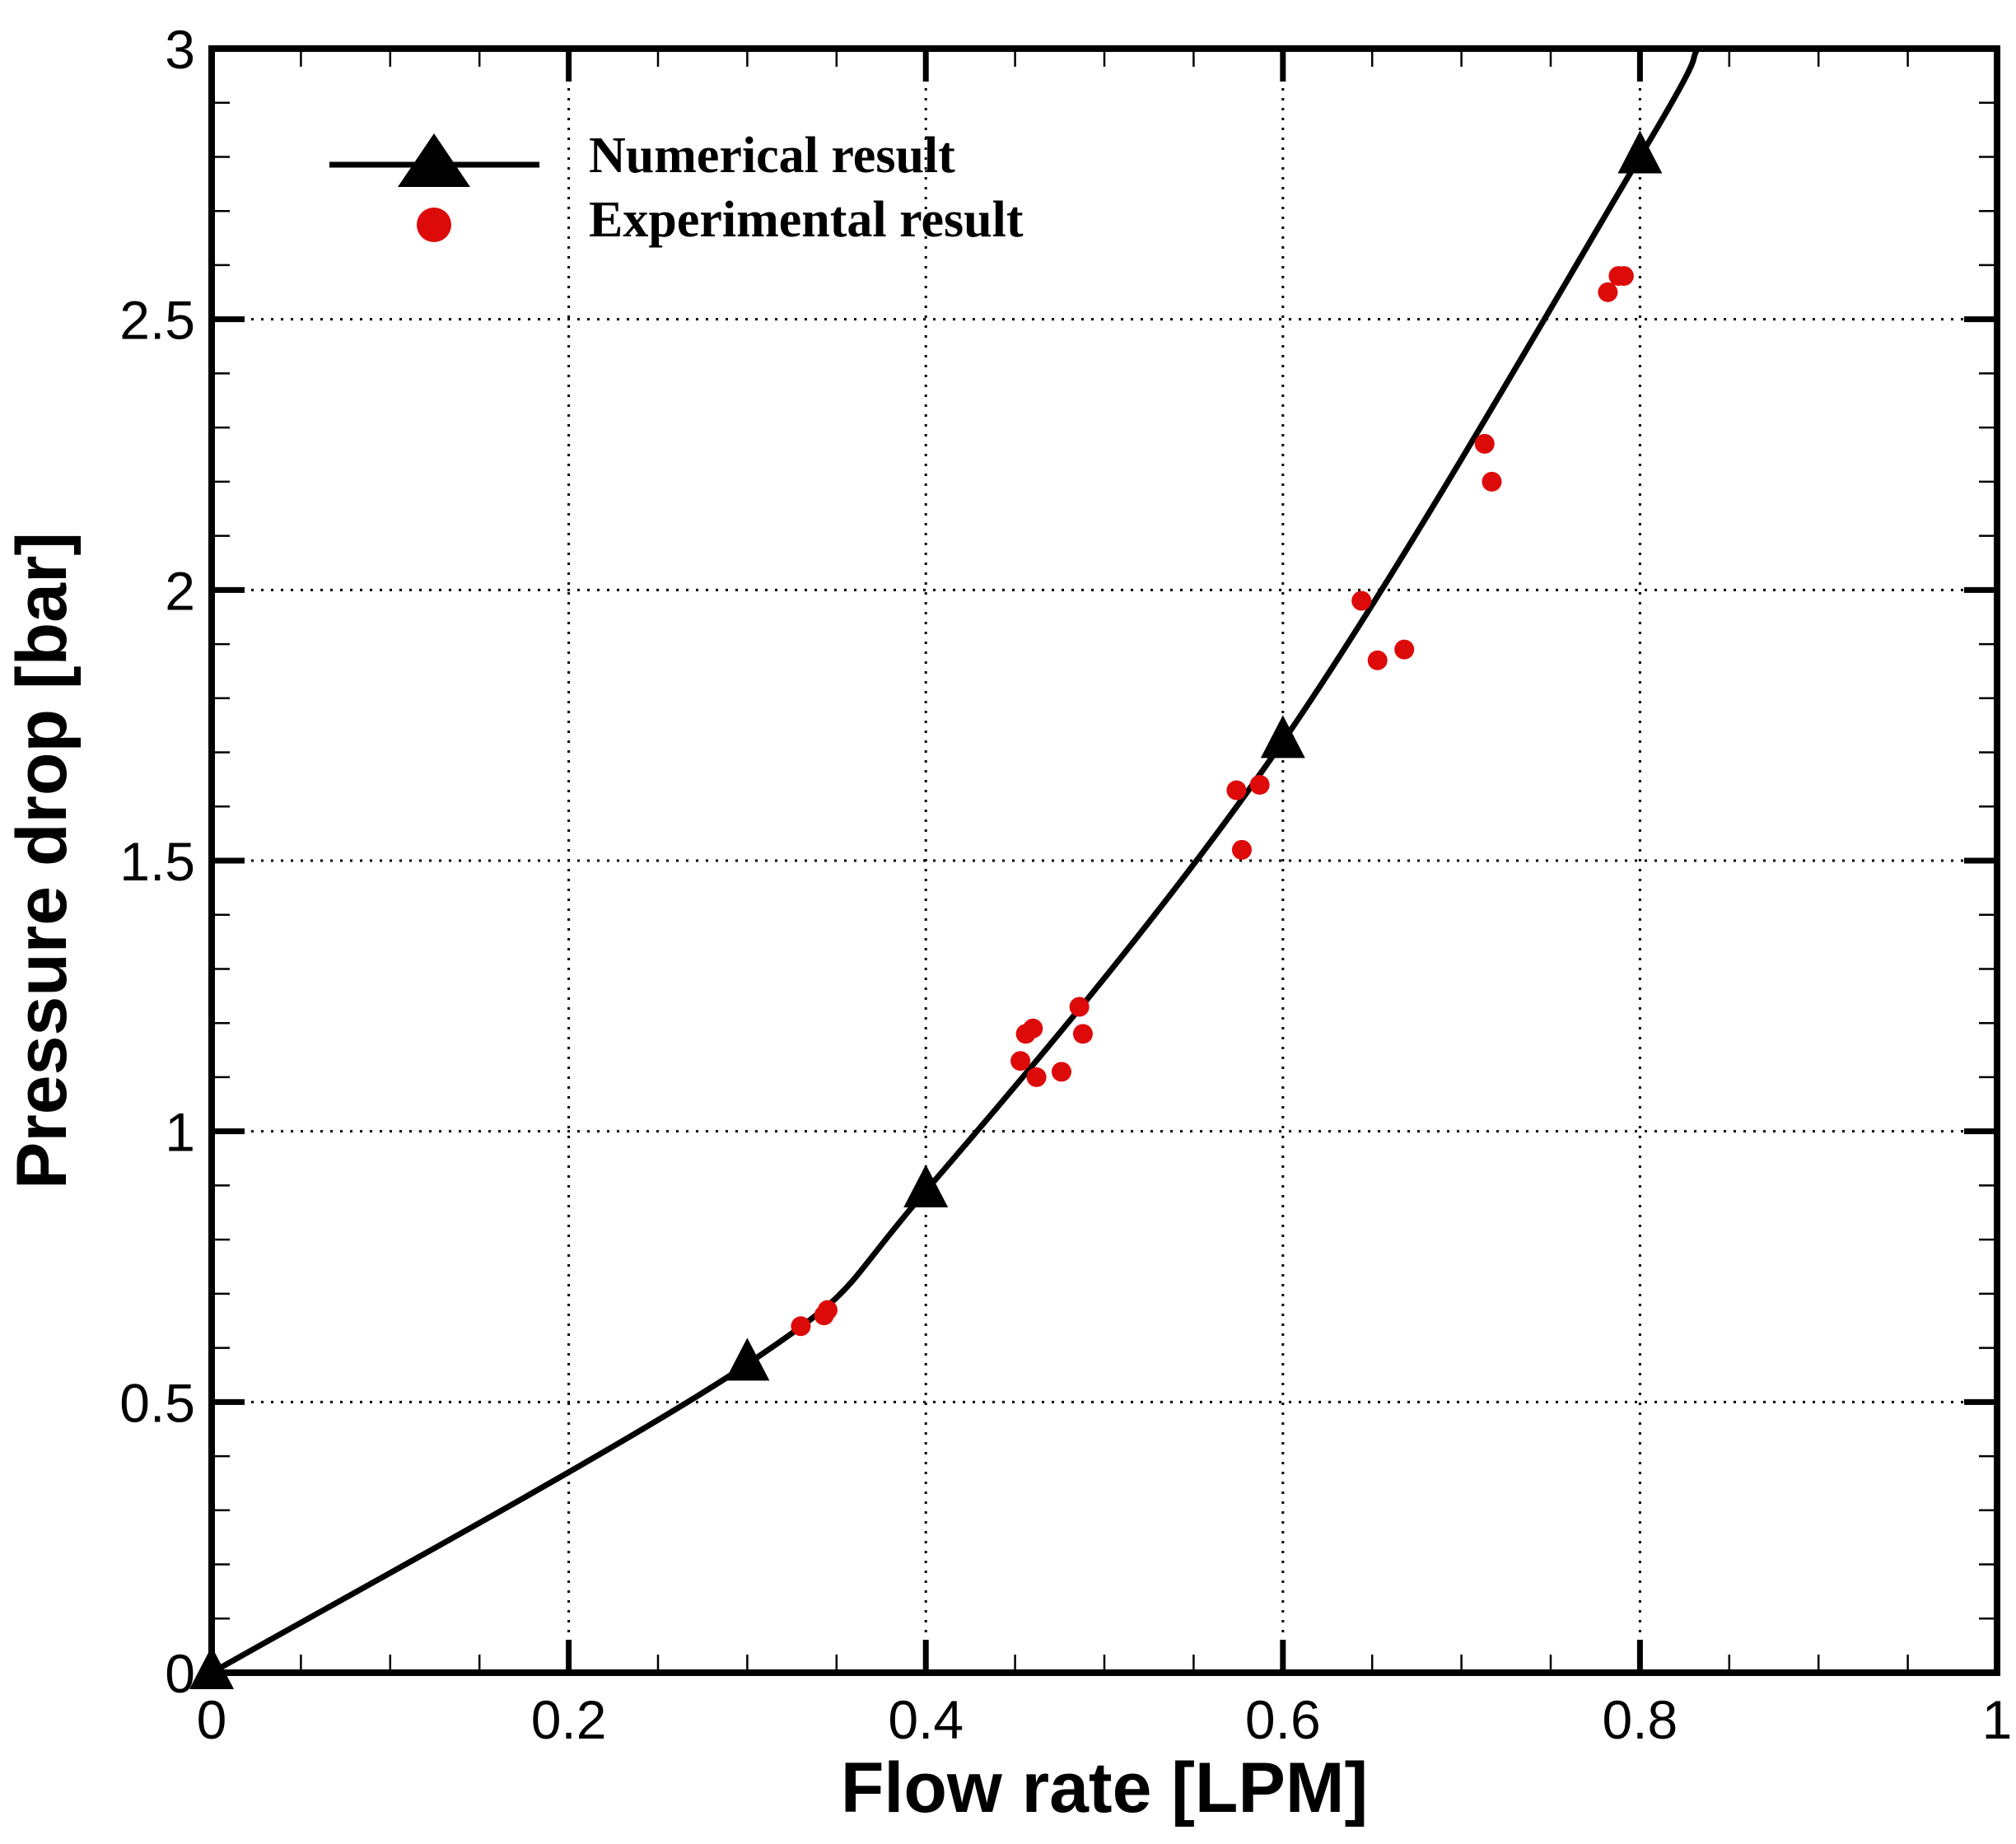 The image size is (2016, 1844). What do you see at coordinates (926, 1719) in the screenshot?
I see `x-tick-label: 0.4` at bounding box center [926, 1719].